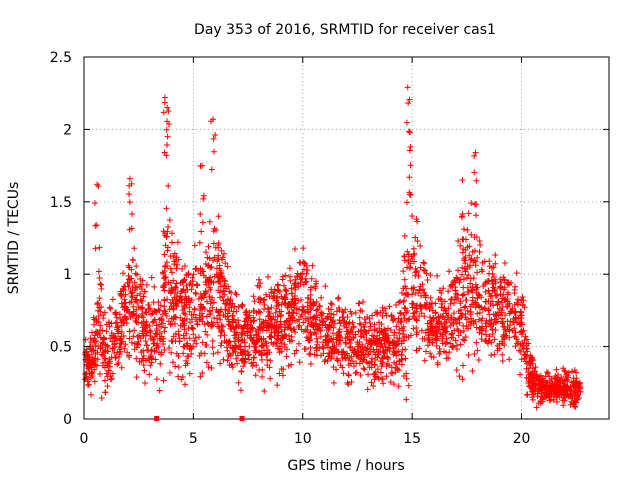 The height and width of the screenshot is (480, 640). Describe the element at coordinates (345, 466) in the screenshot. I see `x-axis-label: GPS time / hours` at that location.